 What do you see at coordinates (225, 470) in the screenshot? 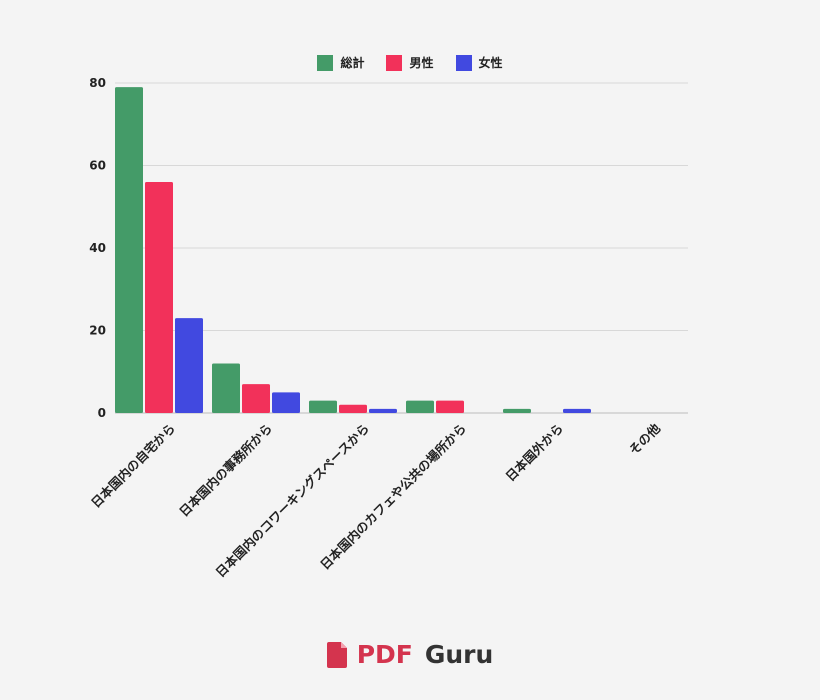
I see `x-tick-label: 日本国内の事務所から` at bounding box center [225, 470].